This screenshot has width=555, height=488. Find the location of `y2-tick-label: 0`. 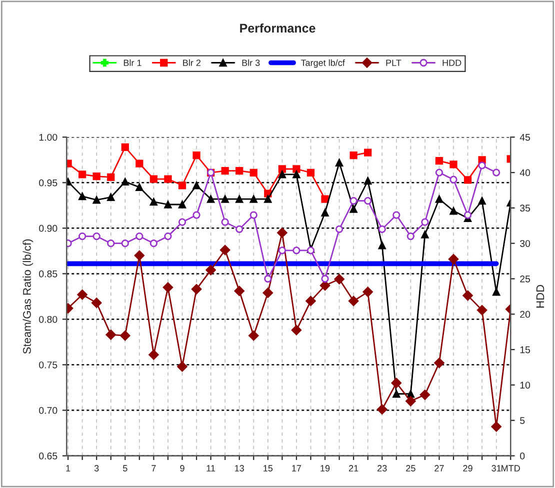

y2-tick-label: 0 is located at coordinates (522, 456).